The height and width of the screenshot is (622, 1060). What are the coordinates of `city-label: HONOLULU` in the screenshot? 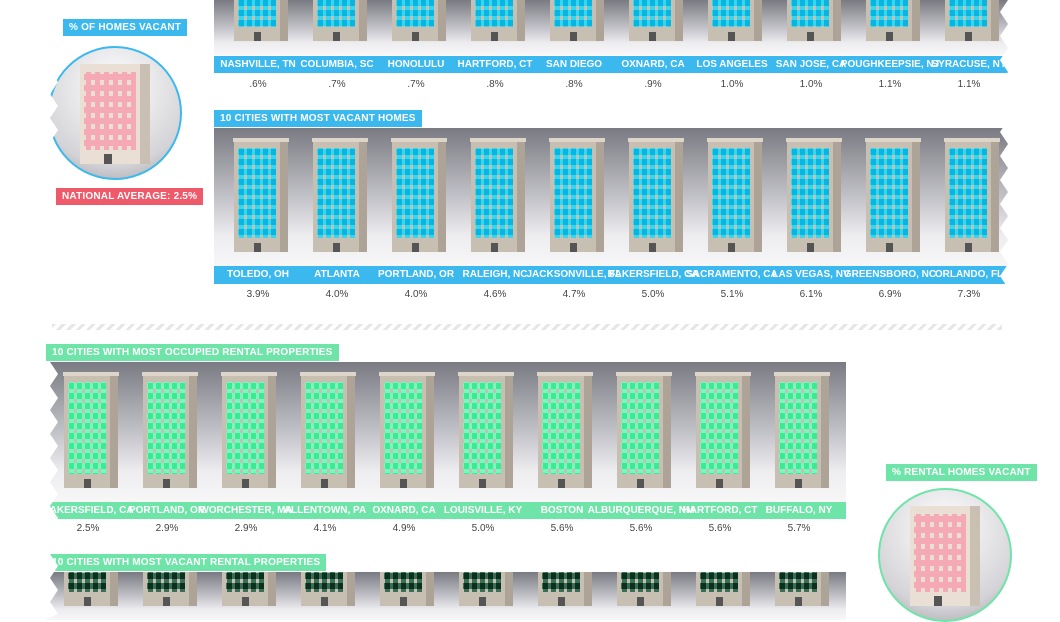 It's located at (416, 64).